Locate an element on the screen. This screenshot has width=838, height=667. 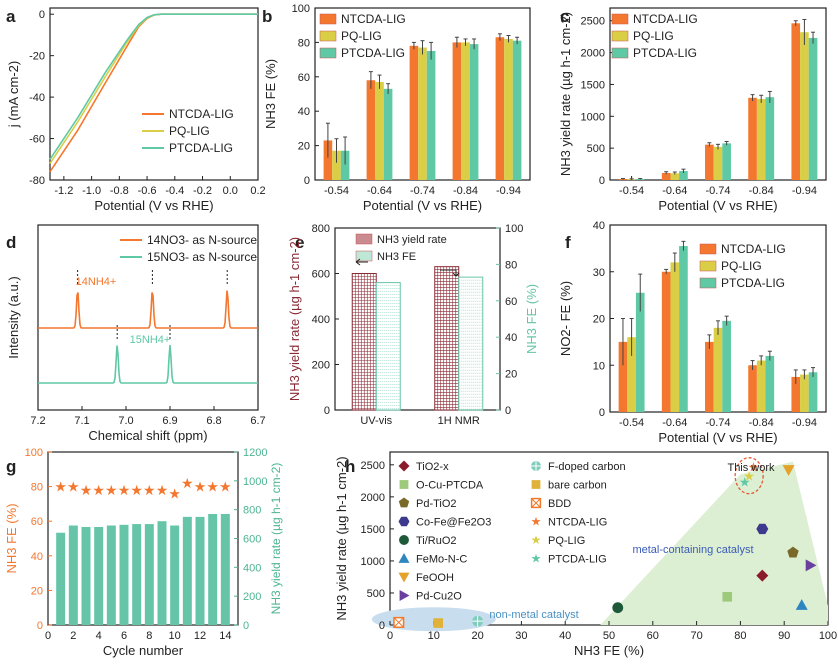
y-tick-label-right: 40 is located at coordinates (511, 338).